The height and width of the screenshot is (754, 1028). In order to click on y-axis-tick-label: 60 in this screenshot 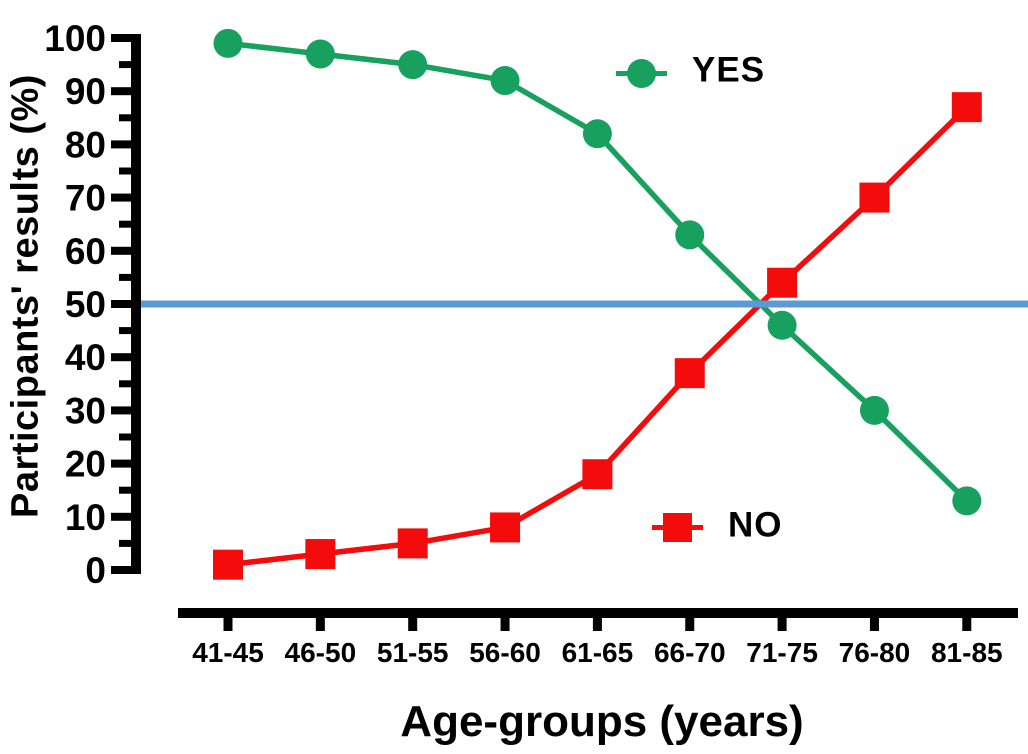, I will do `click(85, 251)`.